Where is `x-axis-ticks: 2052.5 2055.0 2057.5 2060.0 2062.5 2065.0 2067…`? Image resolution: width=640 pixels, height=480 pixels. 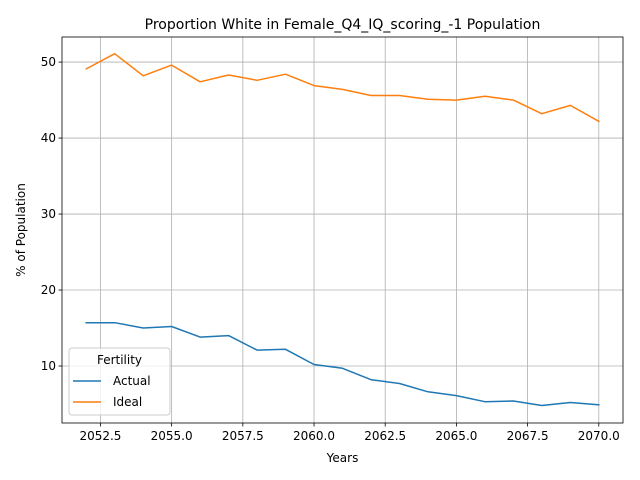
x-axis-ticks: 2052.5 2055.0 2057.5 2060.0 2062.5 2065.0 2067… is located at coordinates (349, 433).